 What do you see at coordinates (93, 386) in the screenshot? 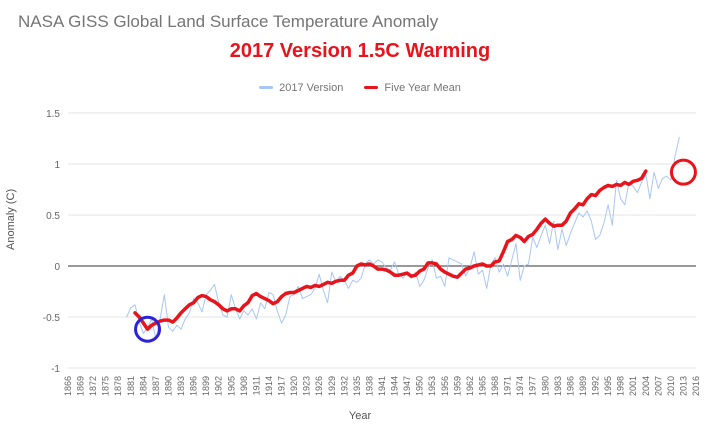
I see `x-tick-label: 1872` at bounding box center [93, 386].